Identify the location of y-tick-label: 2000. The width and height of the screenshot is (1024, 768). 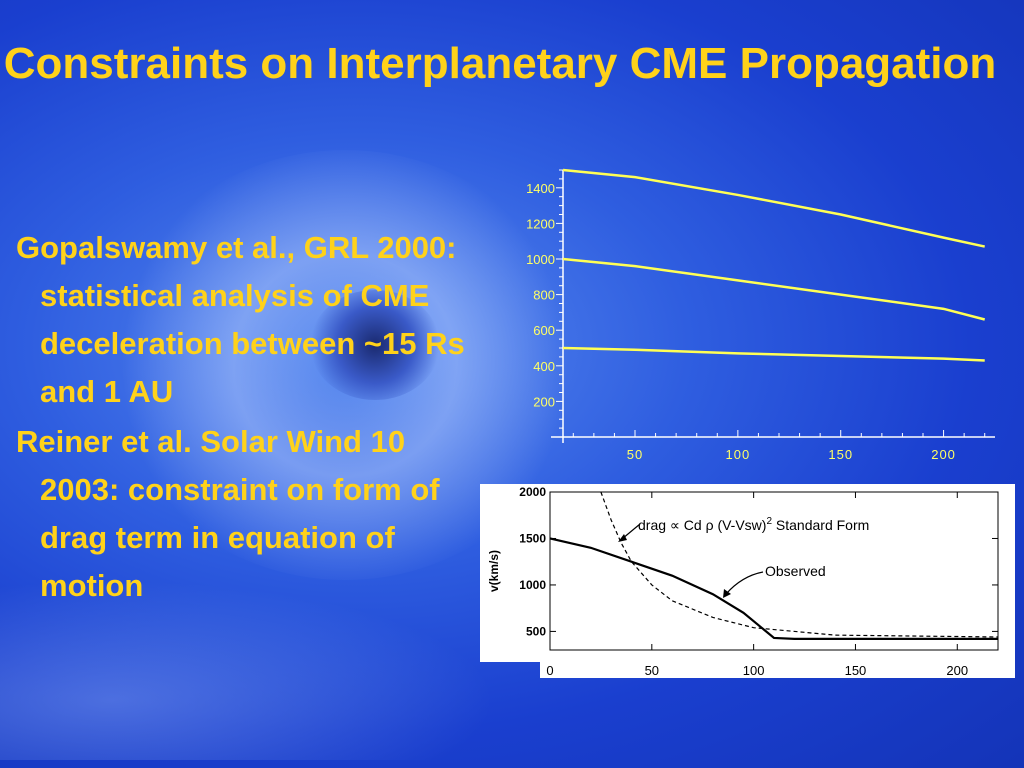
(532, 492).